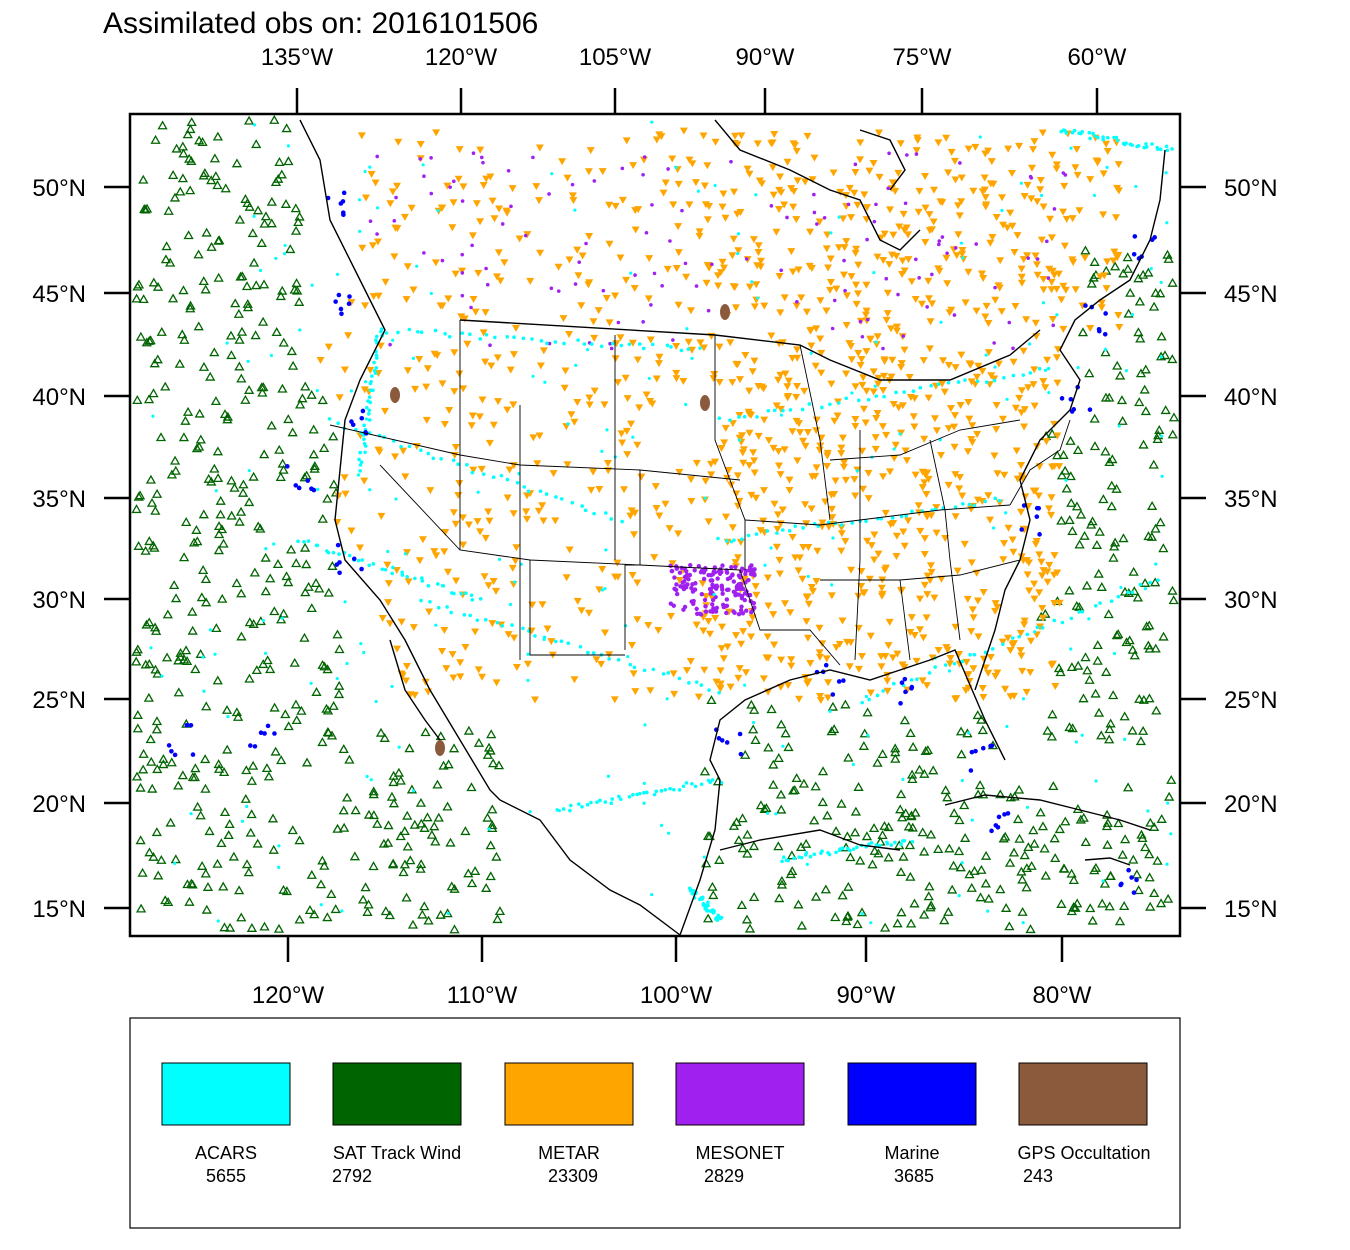  What do you see at coordinates (482, 995) in the screenshot?
I see `bottom-tick-label: 110°W` at bounding box center [482, 995].